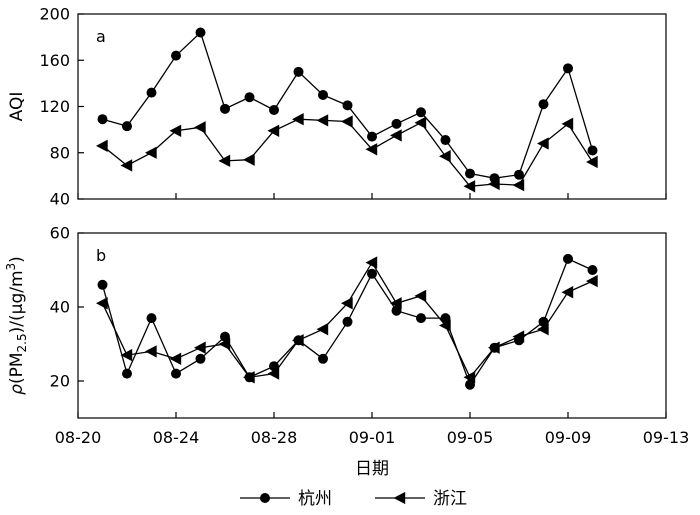 The height and width of the screenshot is (515, 700). I want to click on y-axis-title-part-0: ρ, so click(17, 389).